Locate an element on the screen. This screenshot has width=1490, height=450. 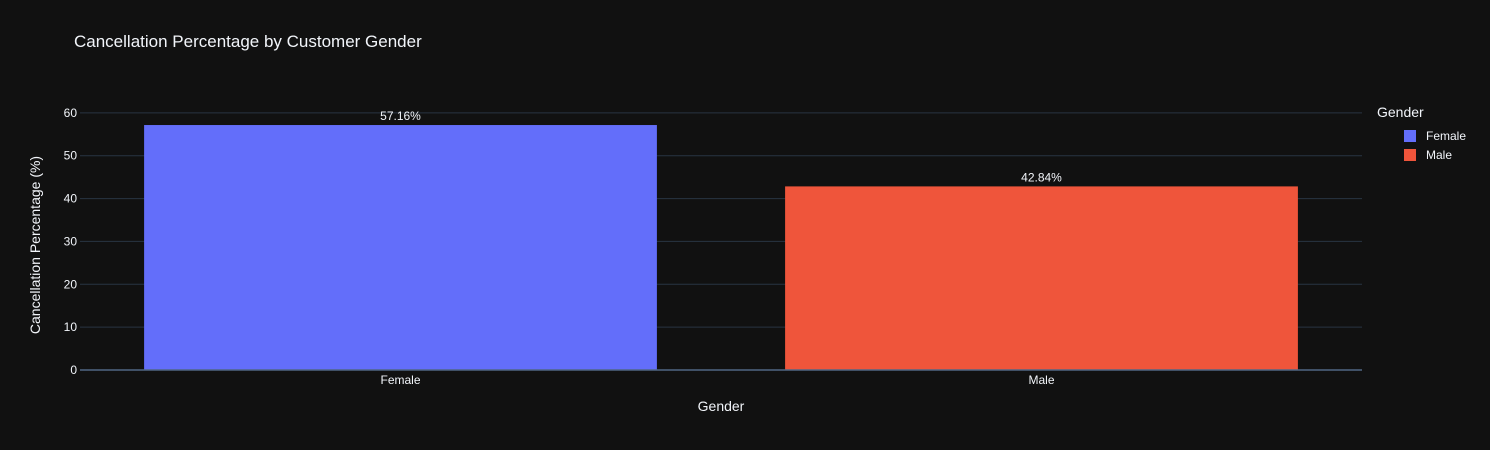
x-axis-title: Gender is located at coordinates (721, 406).